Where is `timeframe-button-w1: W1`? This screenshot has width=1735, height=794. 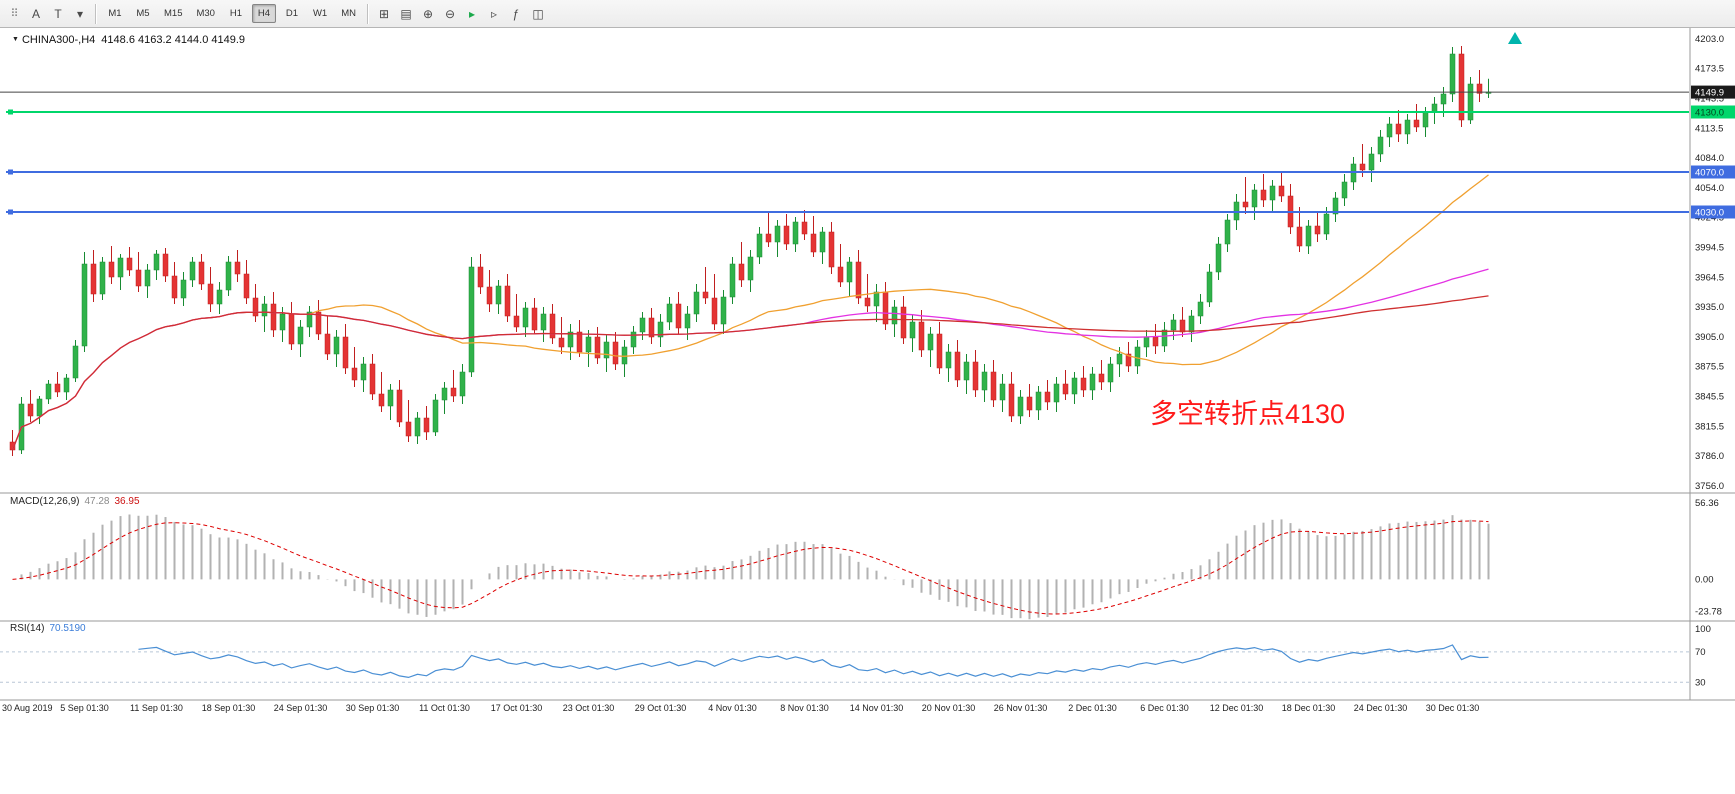
timeframe-button-w1: W1 is located at coordinates (320, 13).